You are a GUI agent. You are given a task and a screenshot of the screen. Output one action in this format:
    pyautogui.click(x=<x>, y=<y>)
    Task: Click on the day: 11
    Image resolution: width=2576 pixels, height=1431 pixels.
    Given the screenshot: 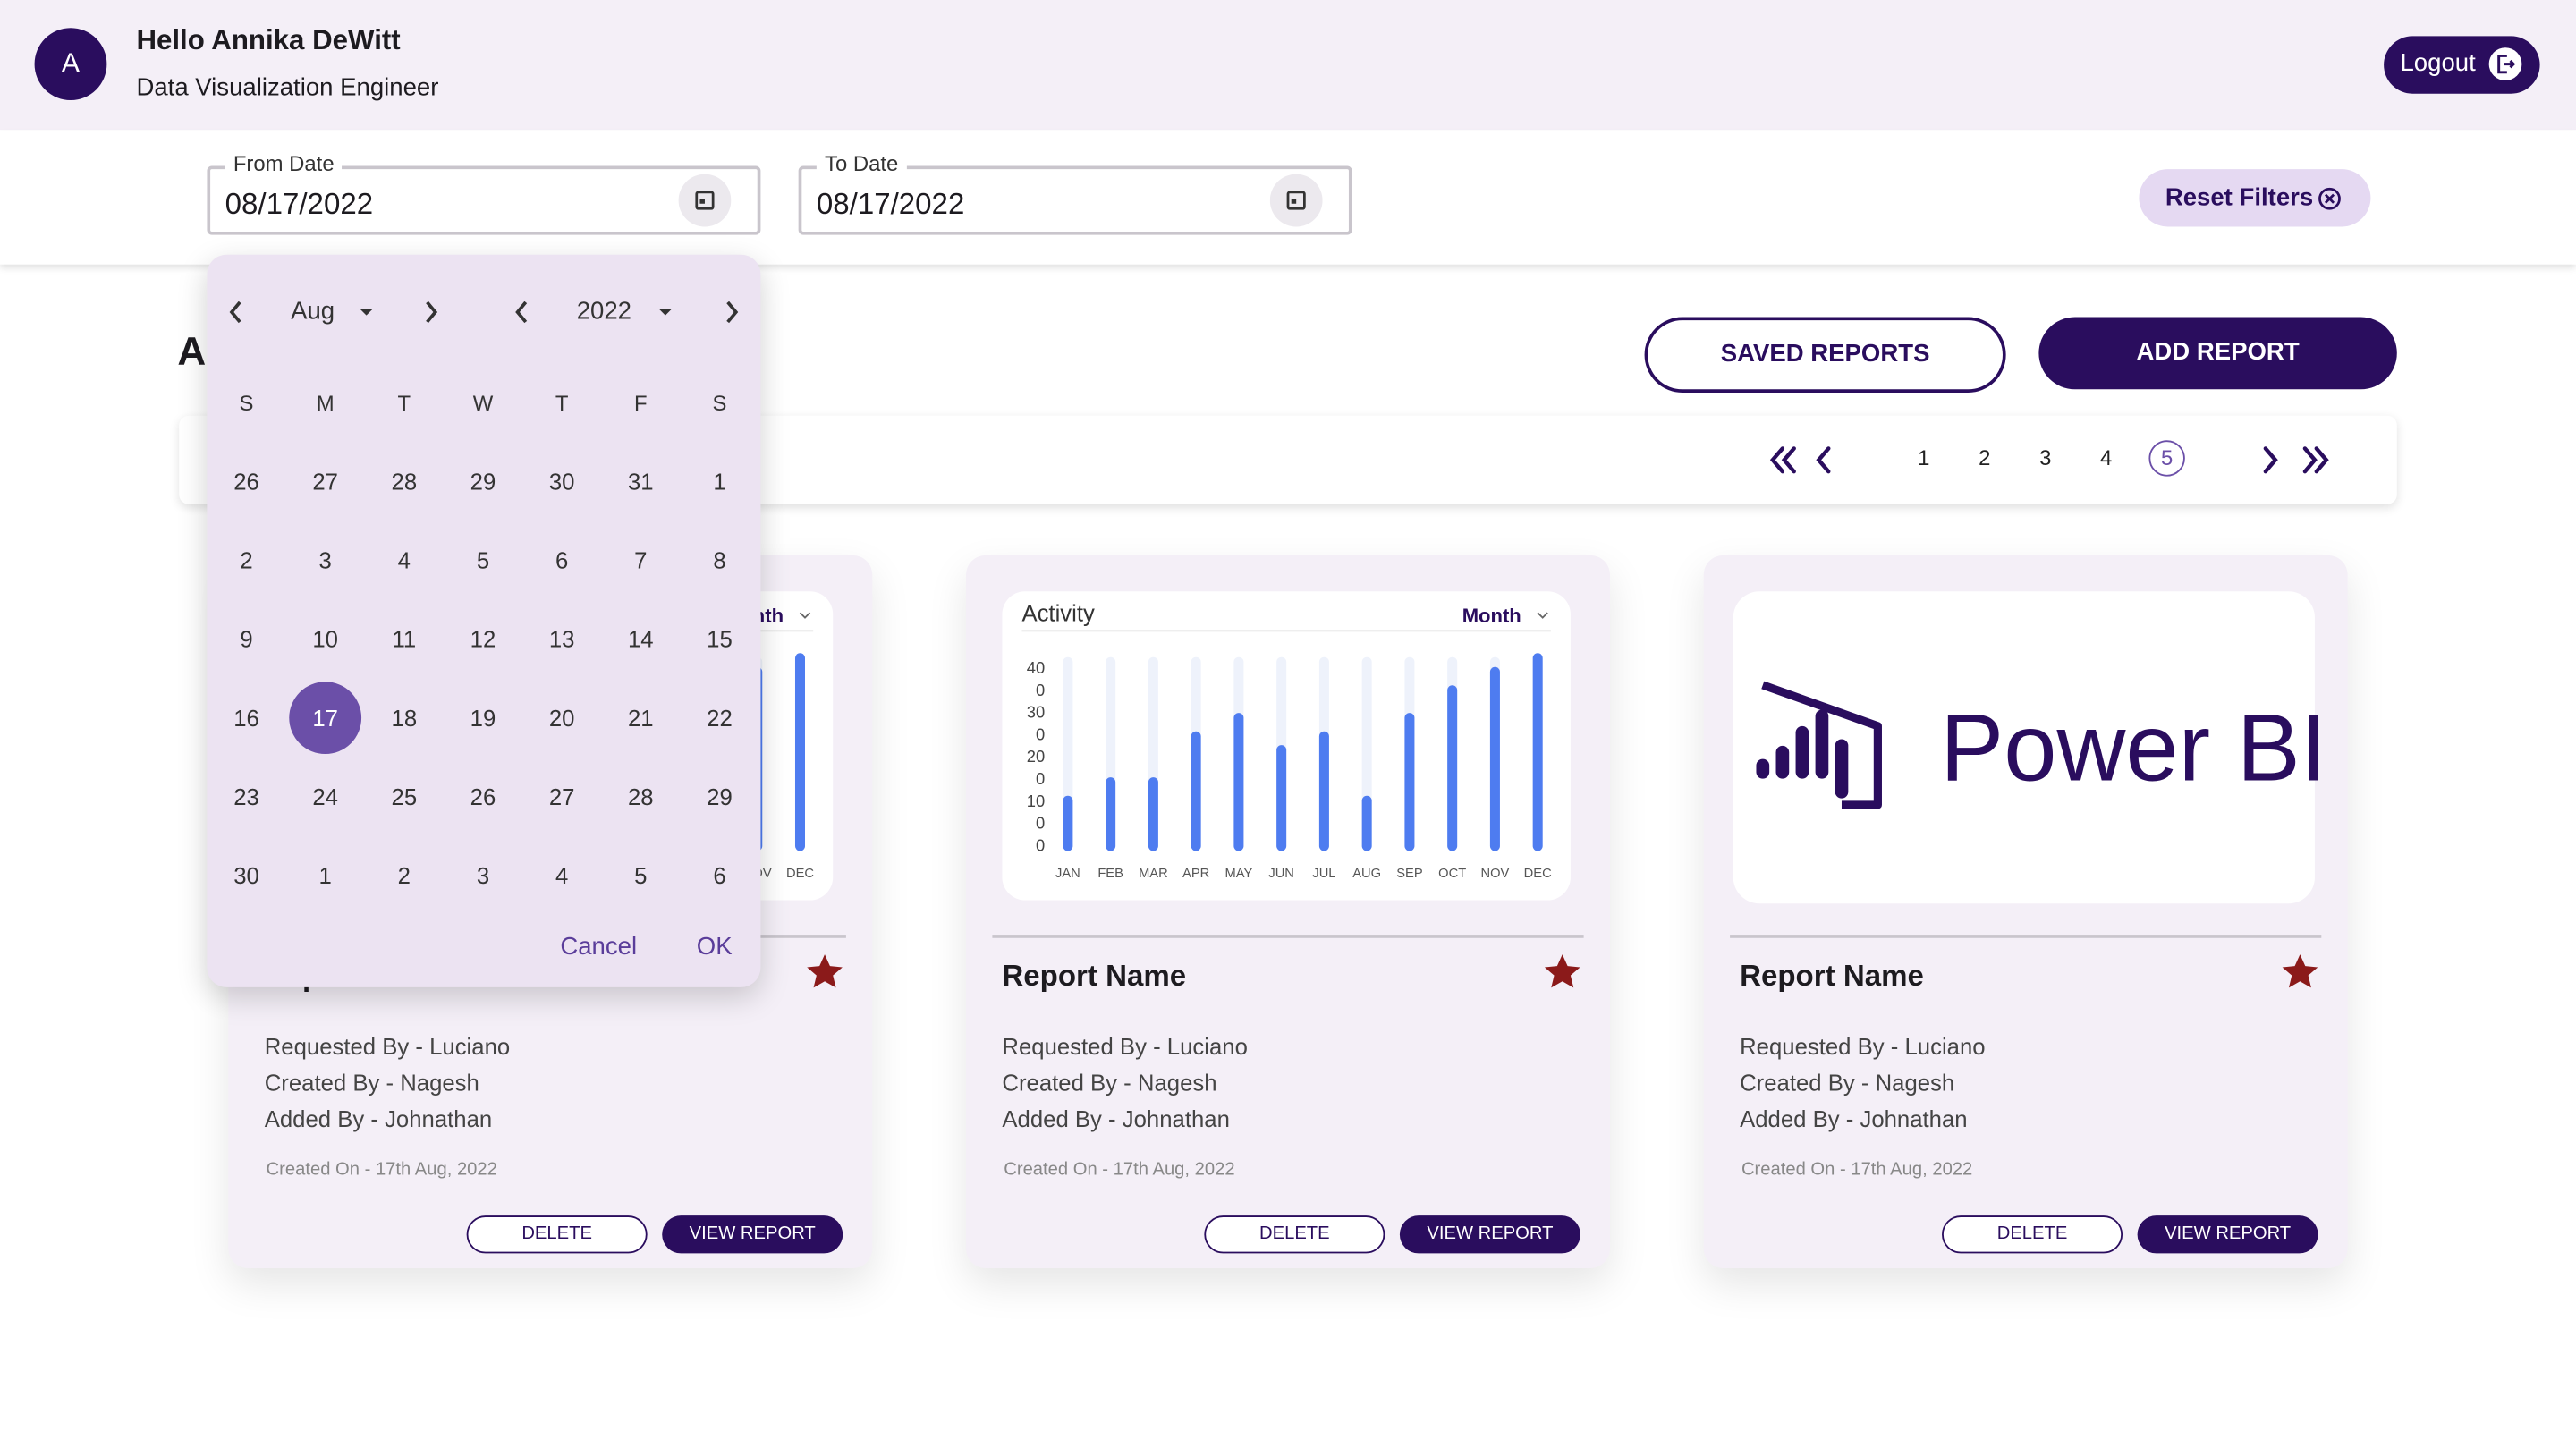 What is the action you would take?
    pyautogui.click(x=404, y=639)
    